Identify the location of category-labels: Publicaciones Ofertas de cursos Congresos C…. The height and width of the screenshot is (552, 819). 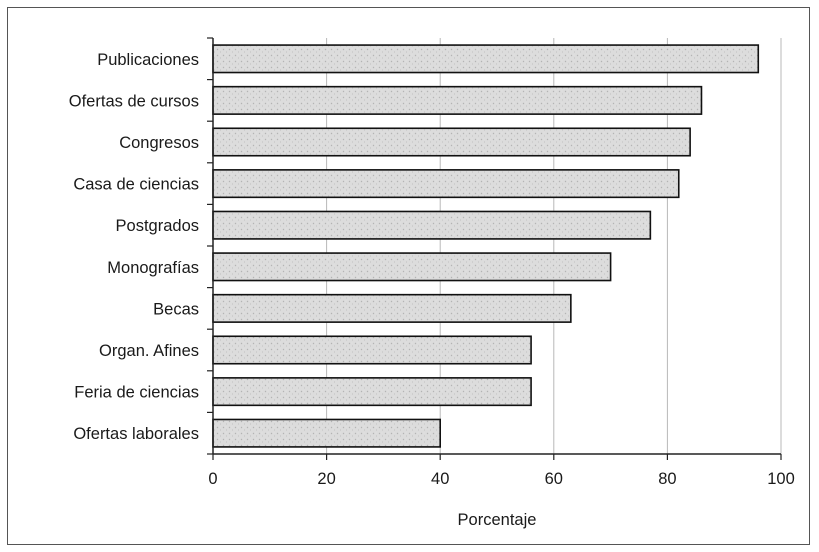
(134, 247).